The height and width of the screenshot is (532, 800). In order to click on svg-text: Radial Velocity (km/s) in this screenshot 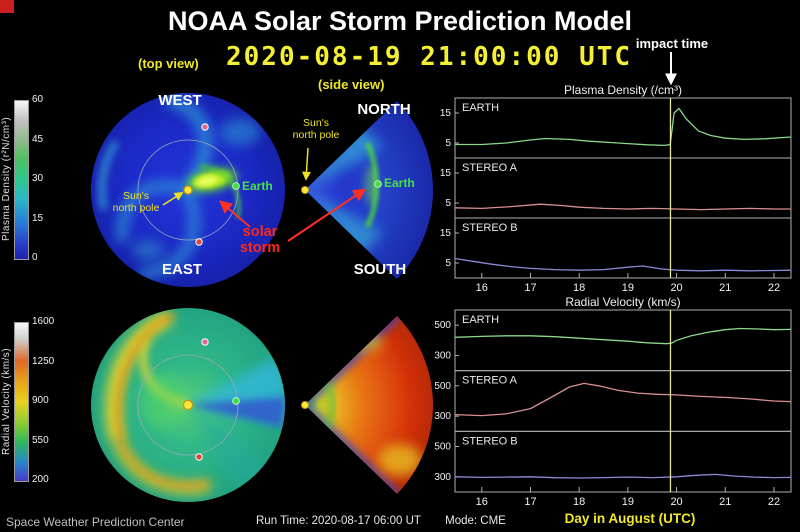, I will do `click(622, 302)`.